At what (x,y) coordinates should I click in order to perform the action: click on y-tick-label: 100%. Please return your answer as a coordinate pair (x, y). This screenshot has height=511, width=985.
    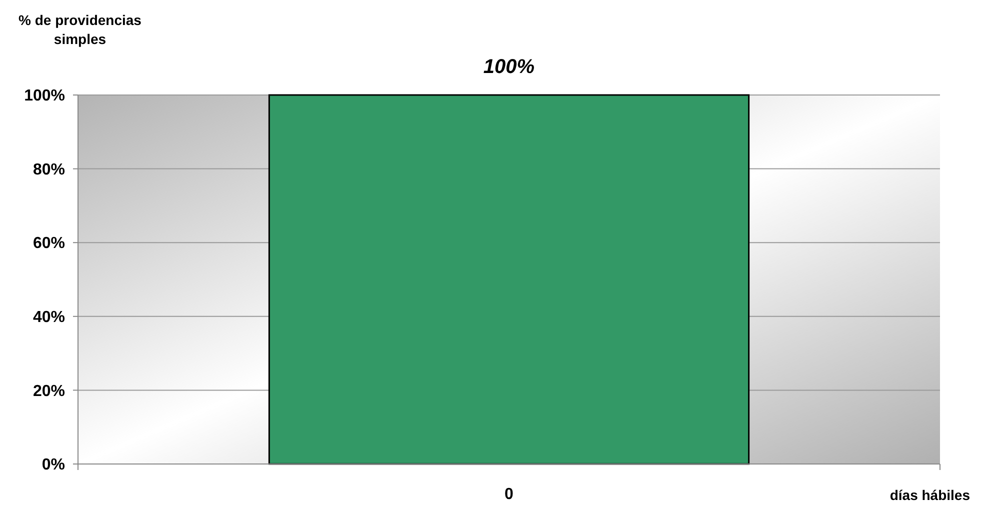
    Looking at the image, I should click on (44, 96).